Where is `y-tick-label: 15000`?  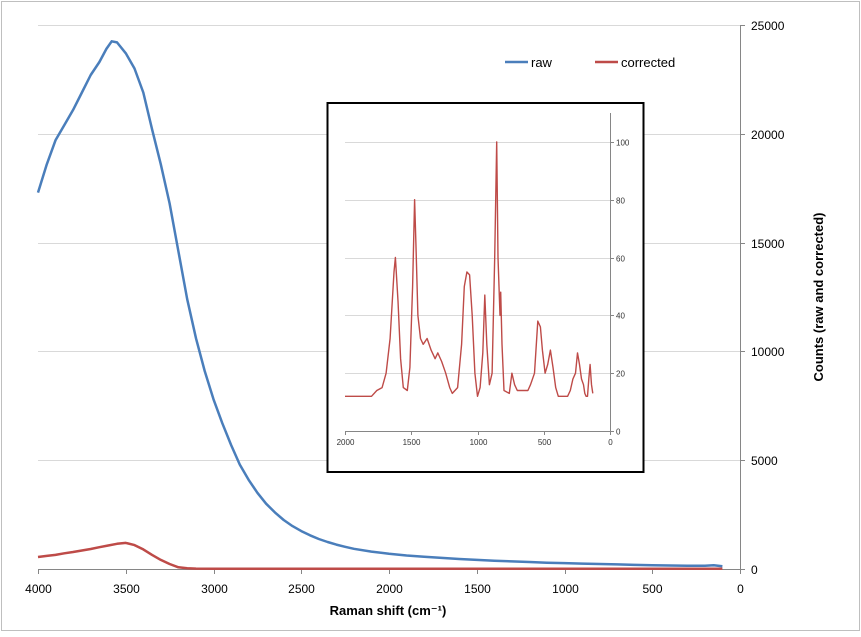 y-tick-label: 15000 is located at coordinates (768, 244).